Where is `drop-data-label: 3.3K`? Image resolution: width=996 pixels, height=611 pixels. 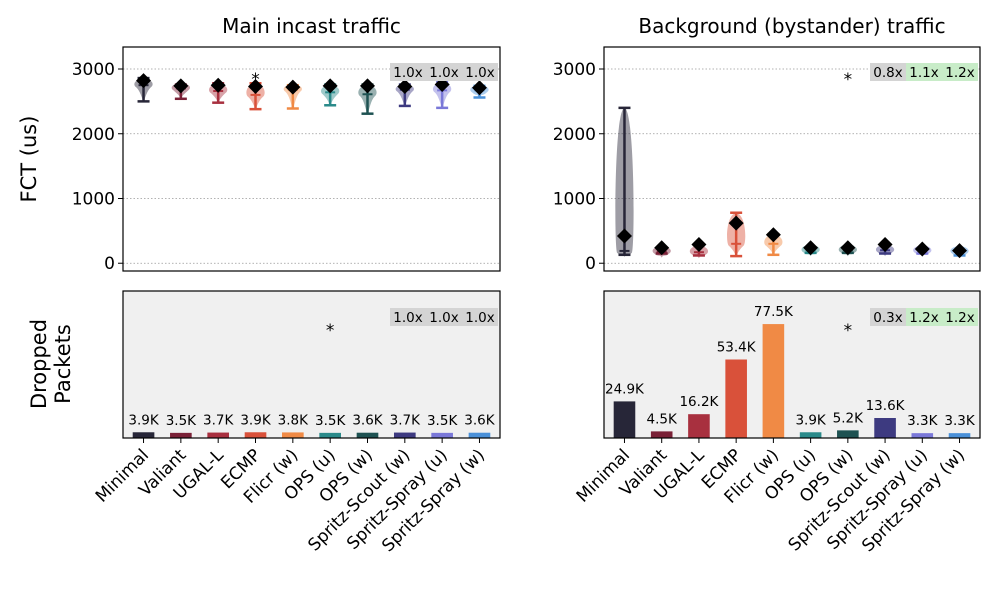
drop-data-label: 3.3K is located at coordinates (959, 421).